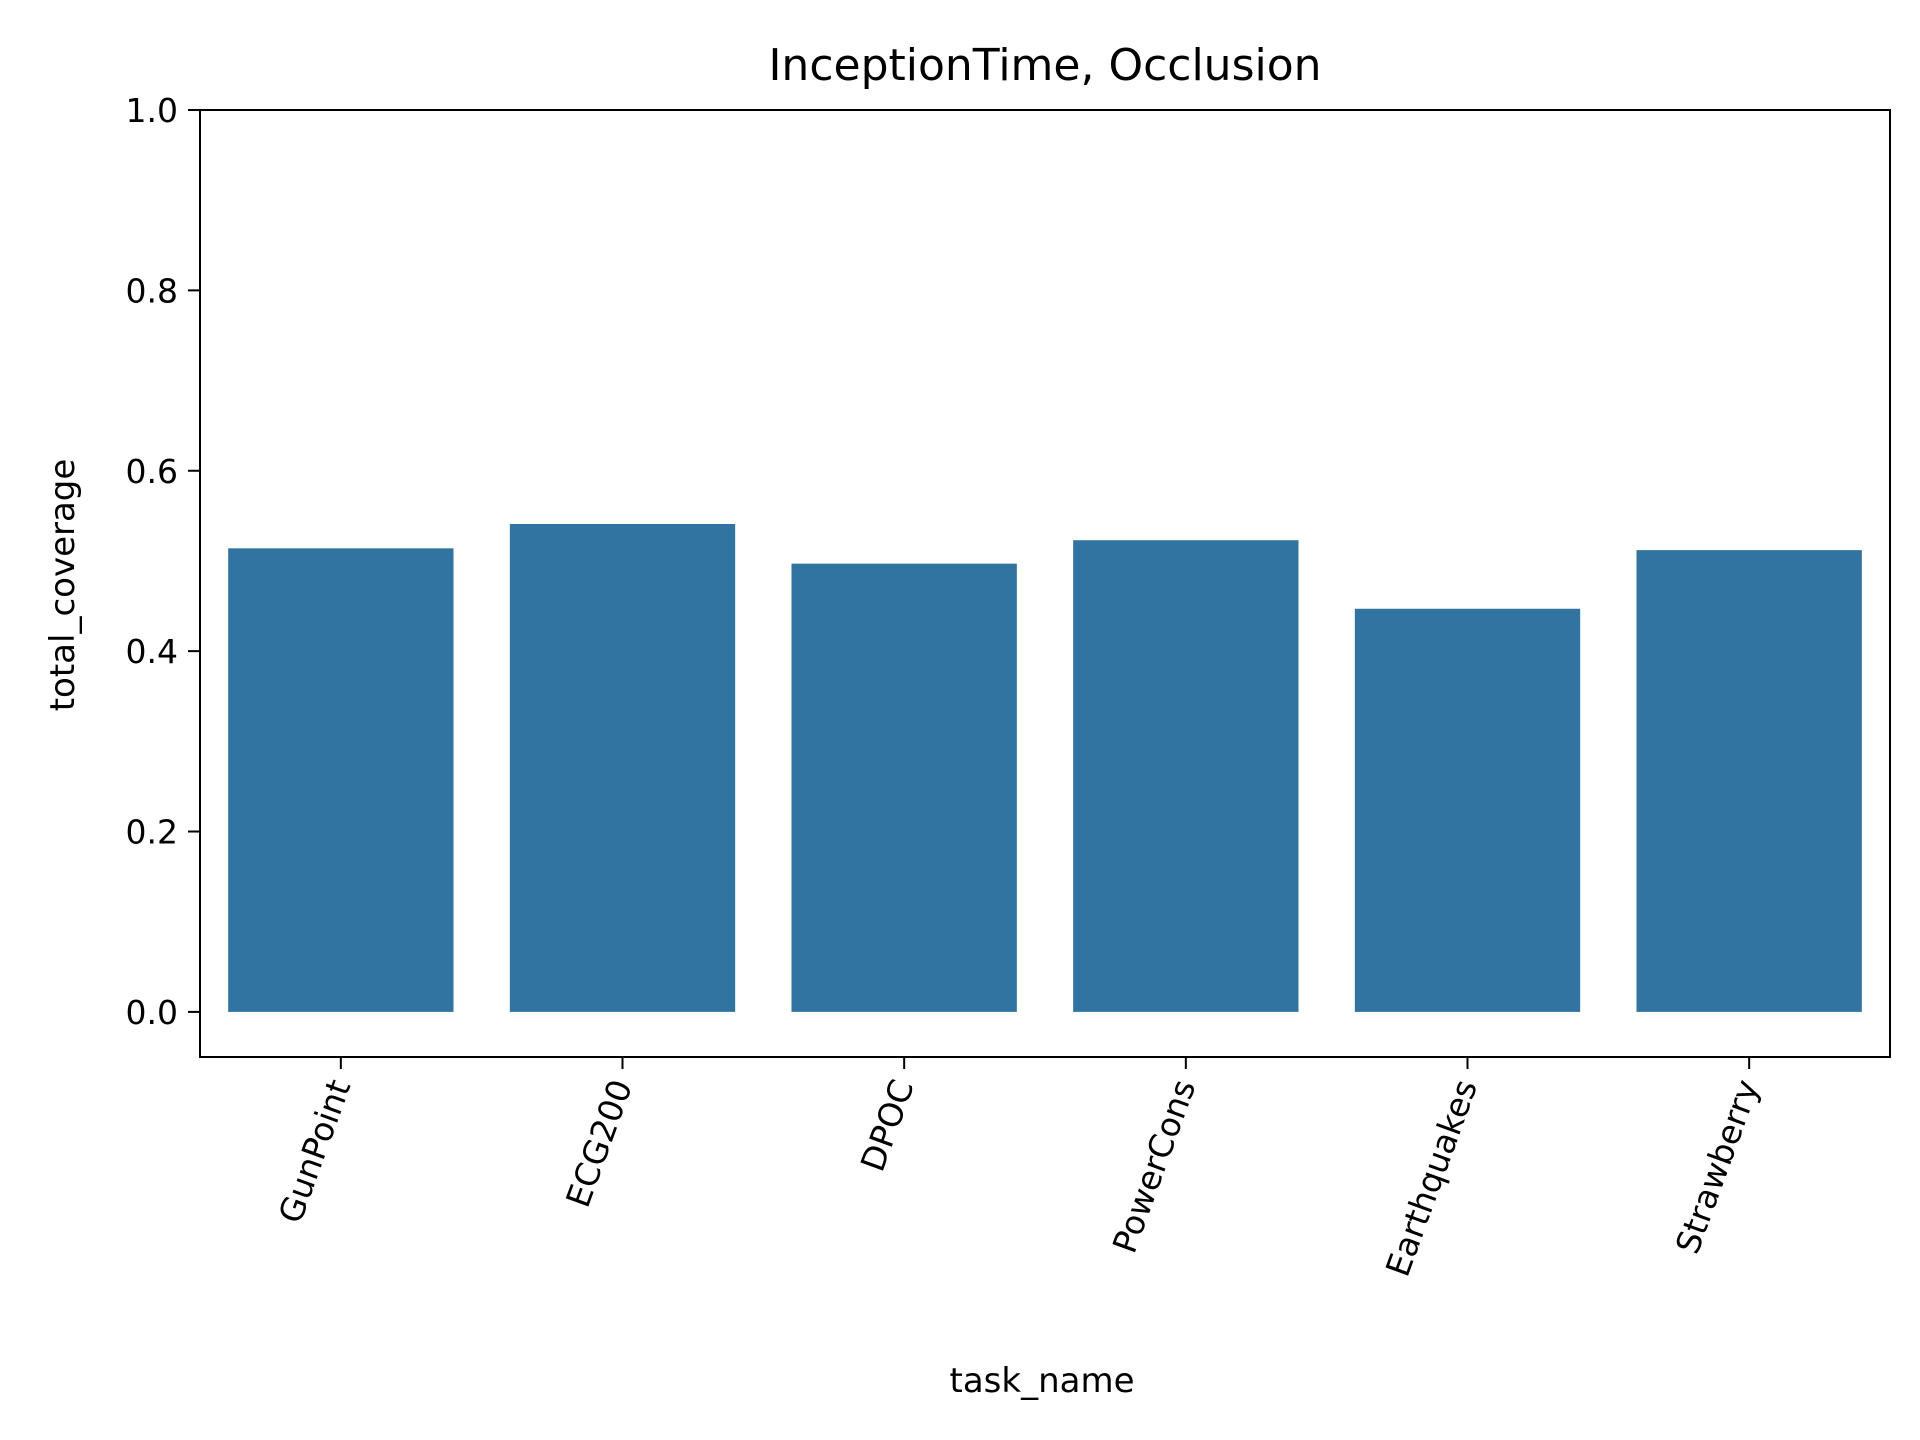  Describe the element at coordinates (904, 787) in the screenshot. I see `bar-dpoc` at that location.